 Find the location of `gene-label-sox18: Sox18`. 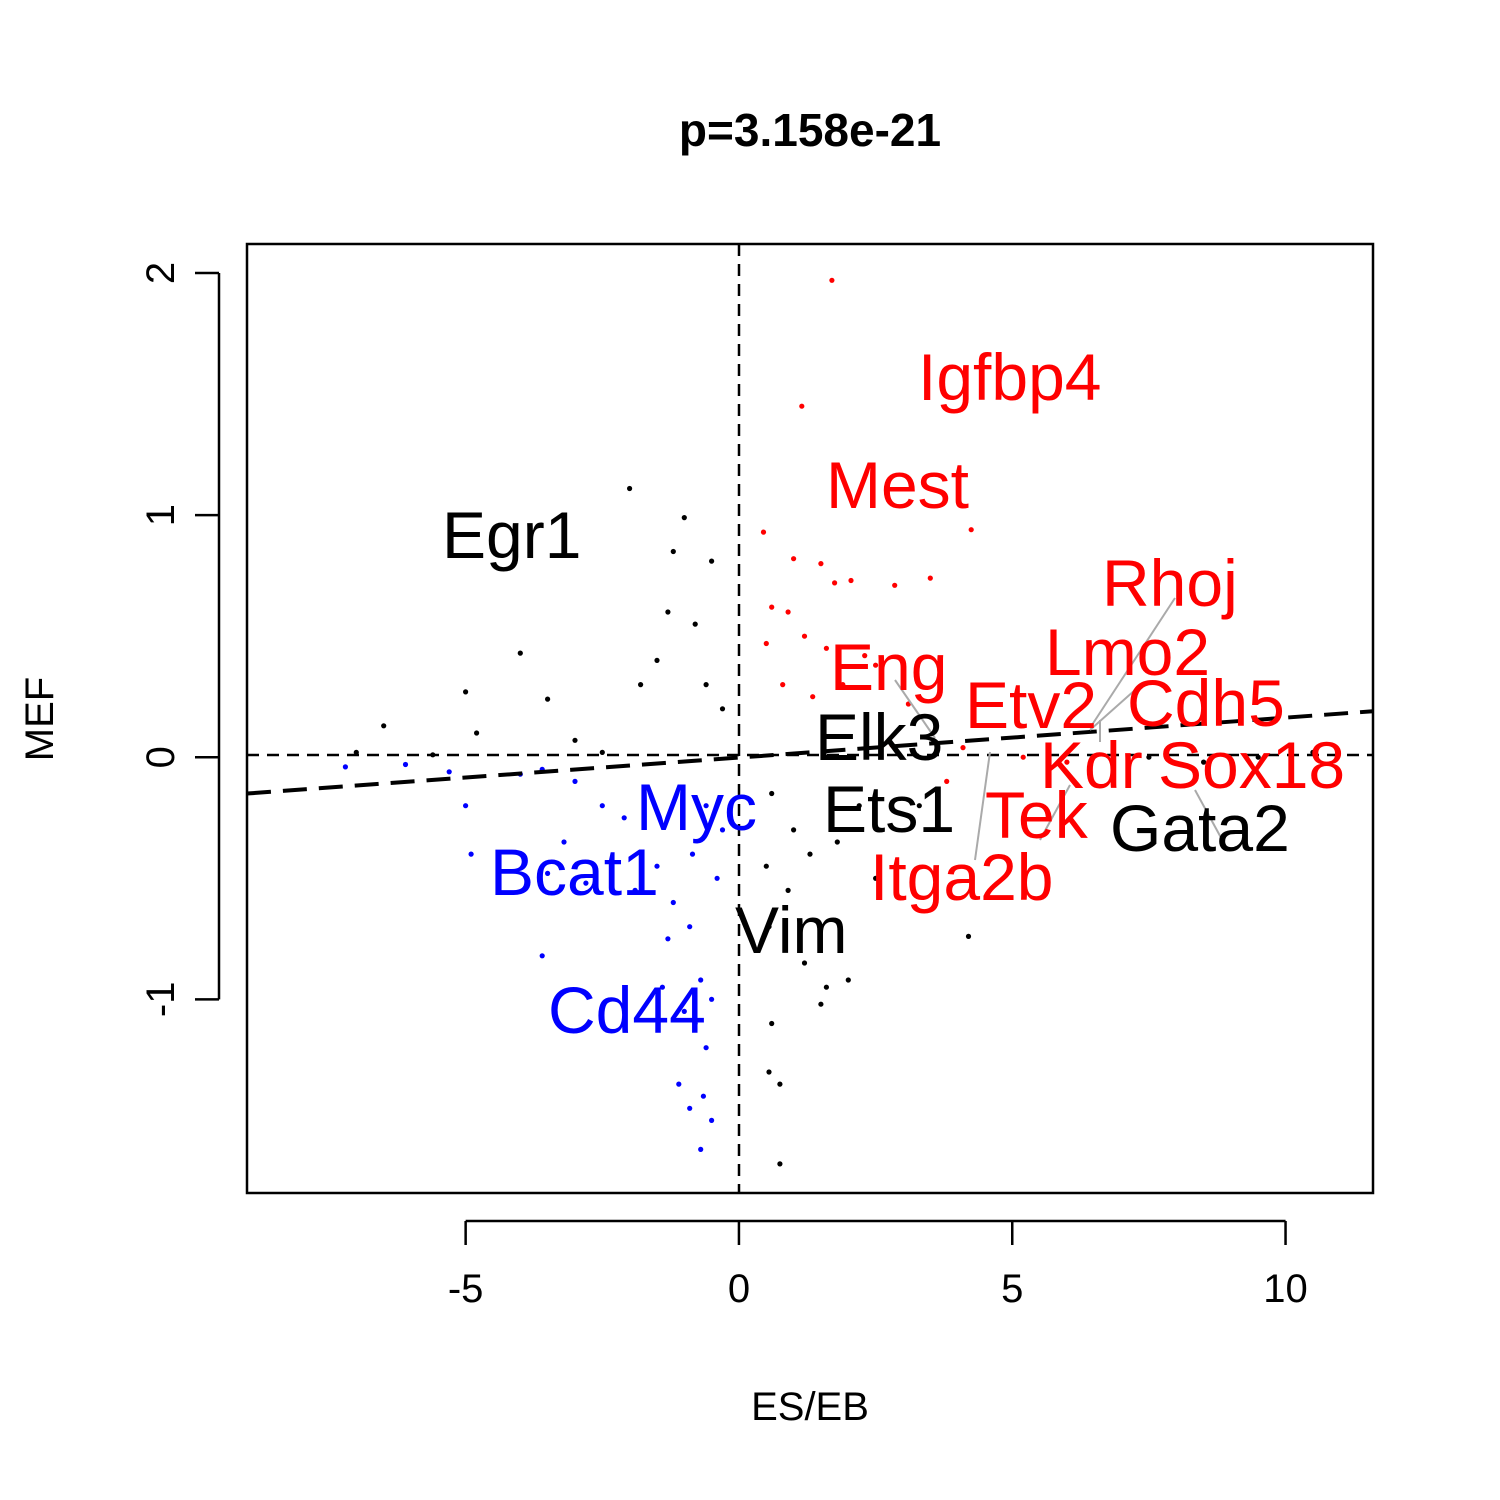

gene-label-sox18: Sox18 is located at coordinates (1251, 765).